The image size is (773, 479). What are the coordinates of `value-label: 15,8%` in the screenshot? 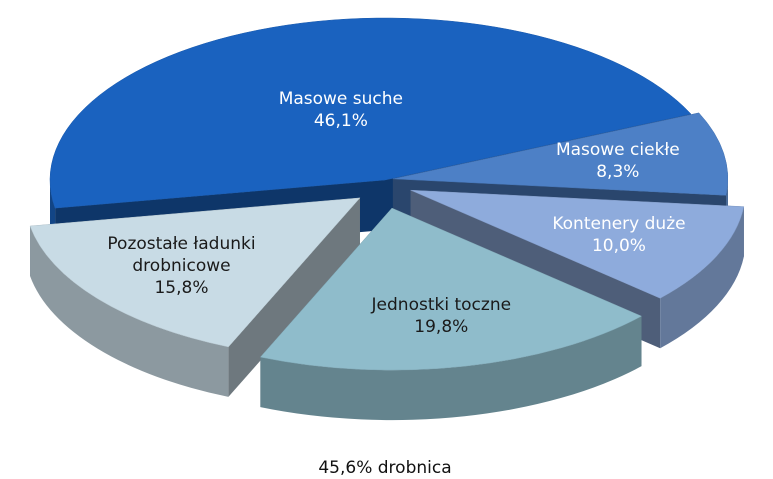 It's located at (181, 288).